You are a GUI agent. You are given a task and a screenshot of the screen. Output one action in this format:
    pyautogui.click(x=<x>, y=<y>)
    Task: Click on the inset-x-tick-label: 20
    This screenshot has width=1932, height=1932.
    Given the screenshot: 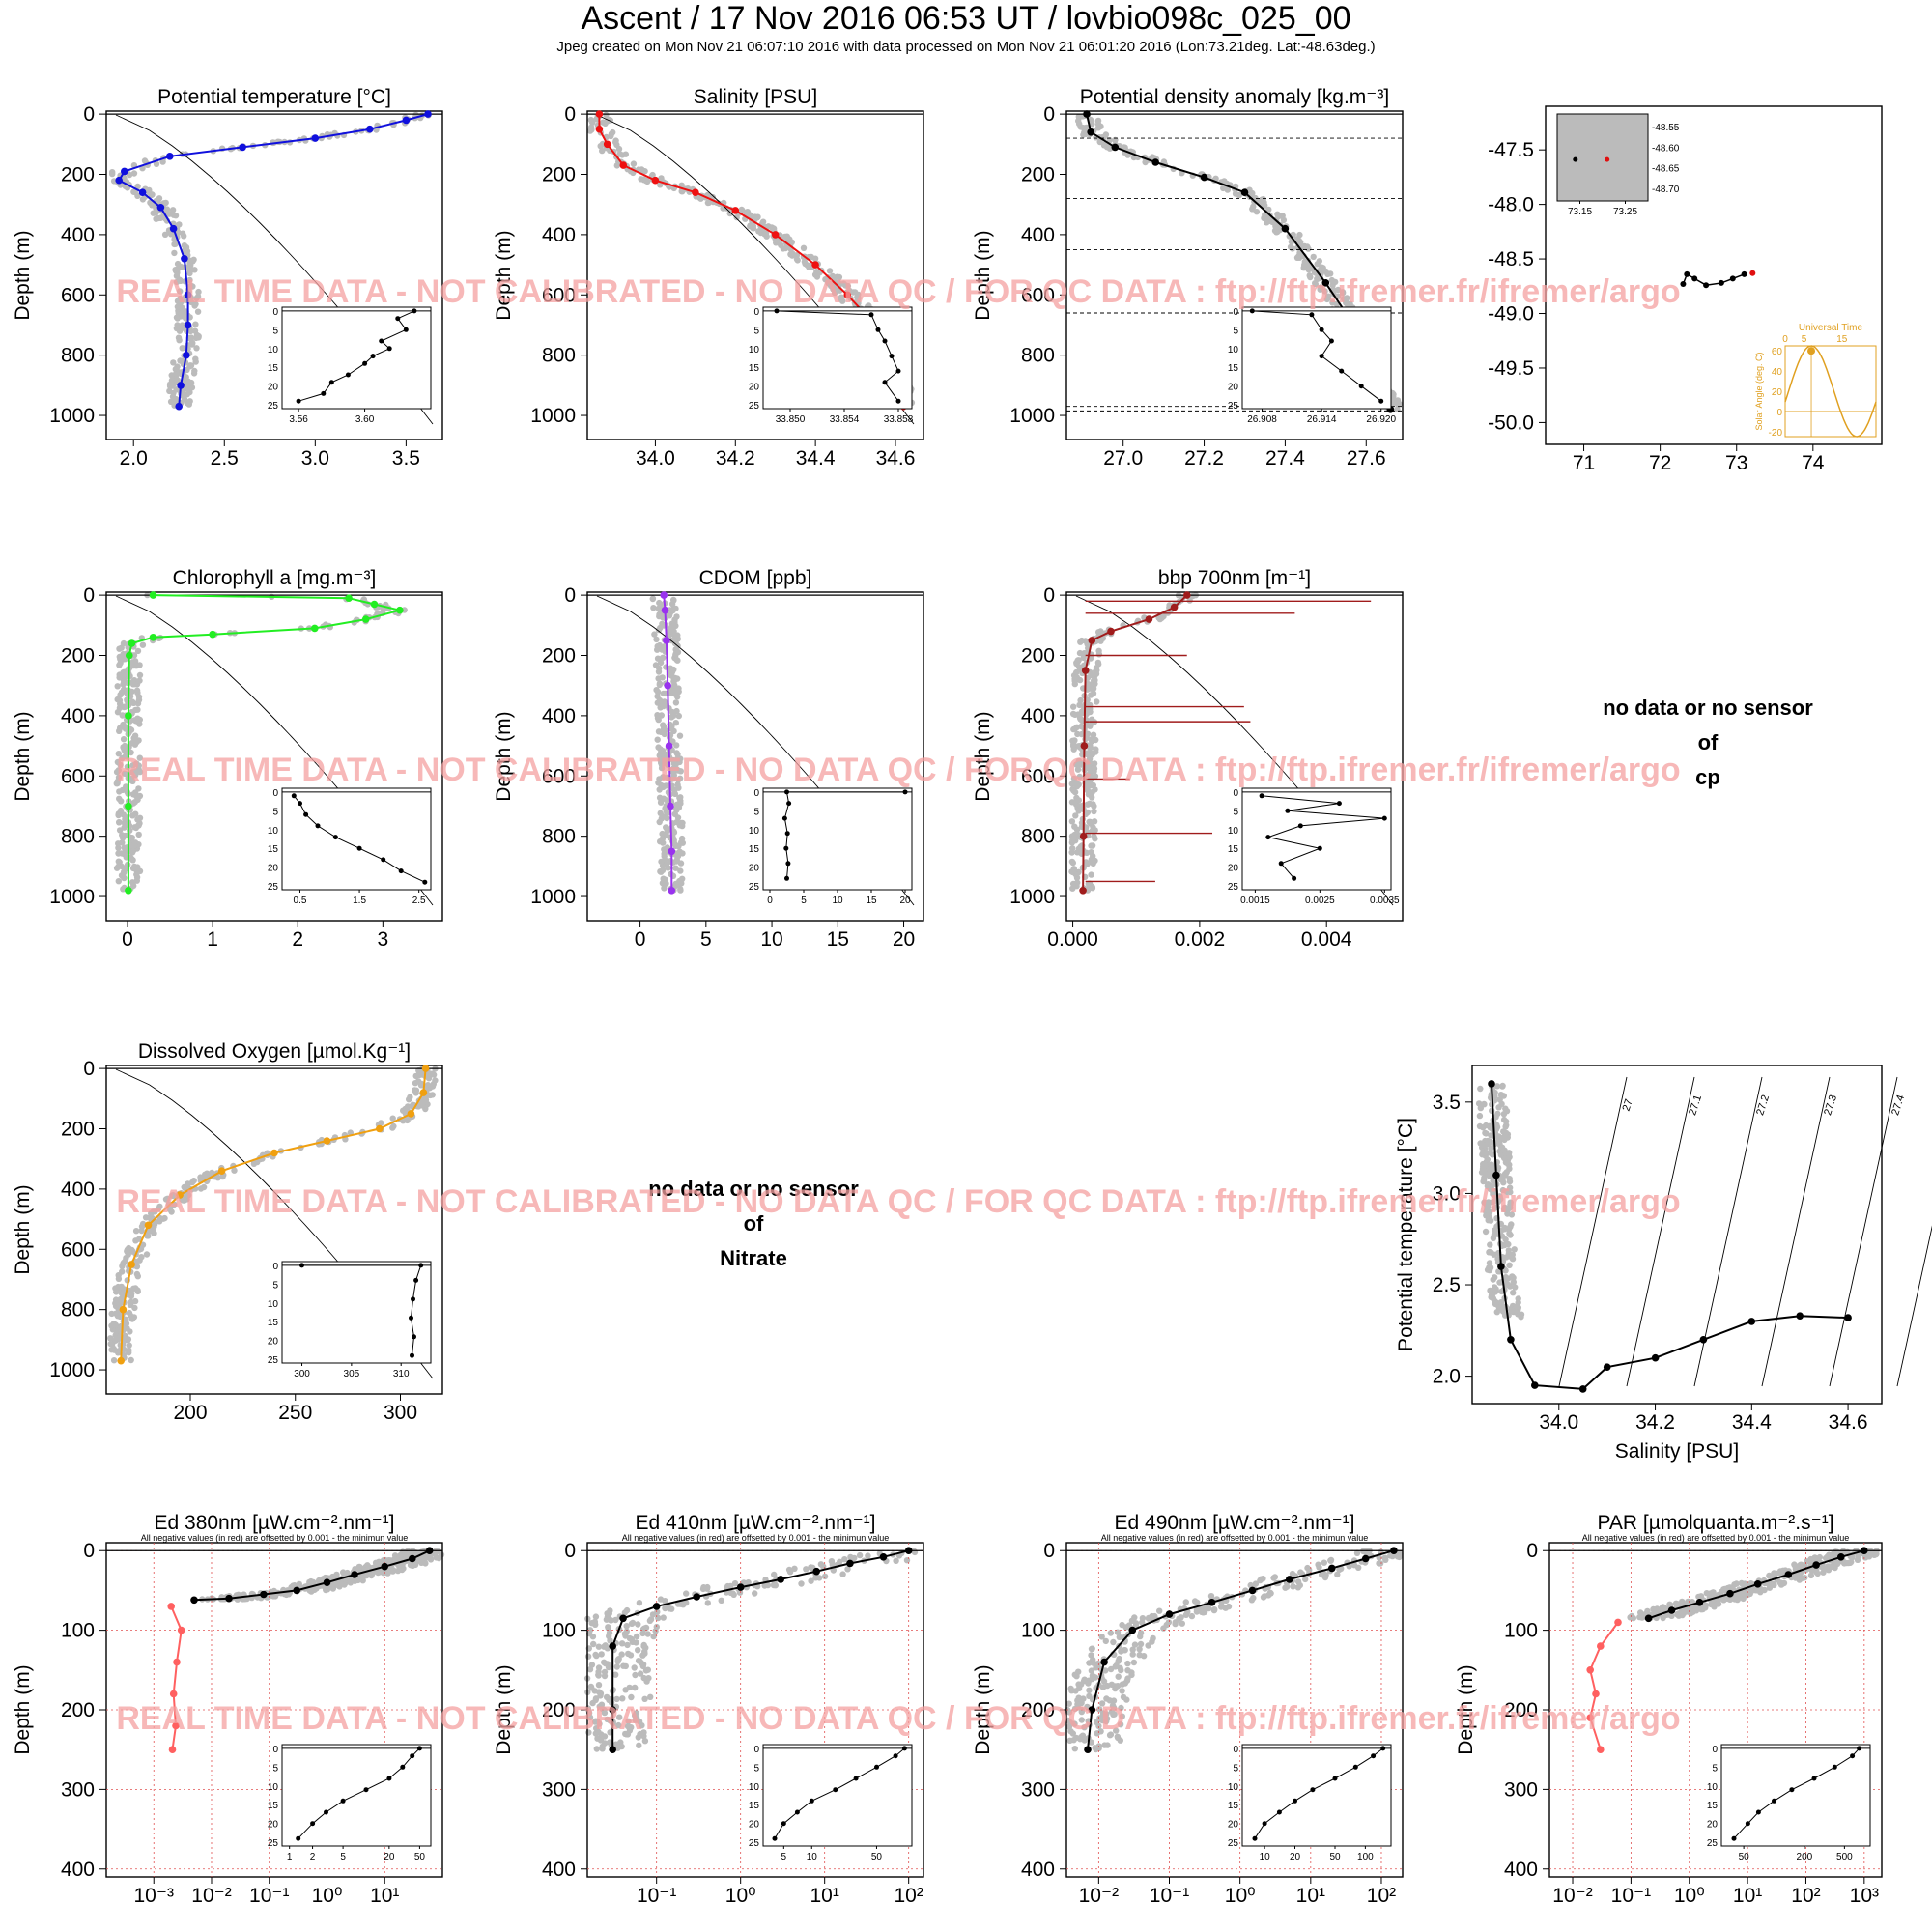 What is the action you would take?
    pyautogui.click(x=905, y=900)
    